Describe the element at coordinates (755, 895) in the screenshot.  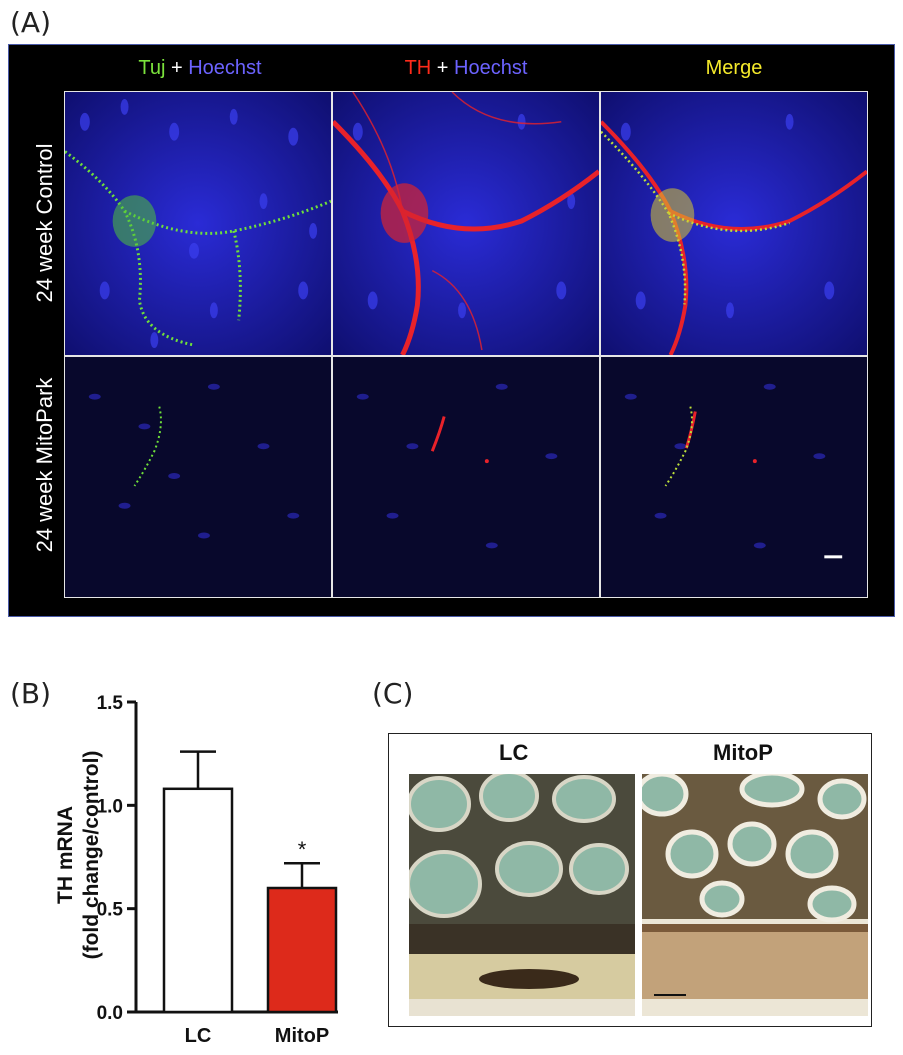
I see `histology-image-mitop` at that location.